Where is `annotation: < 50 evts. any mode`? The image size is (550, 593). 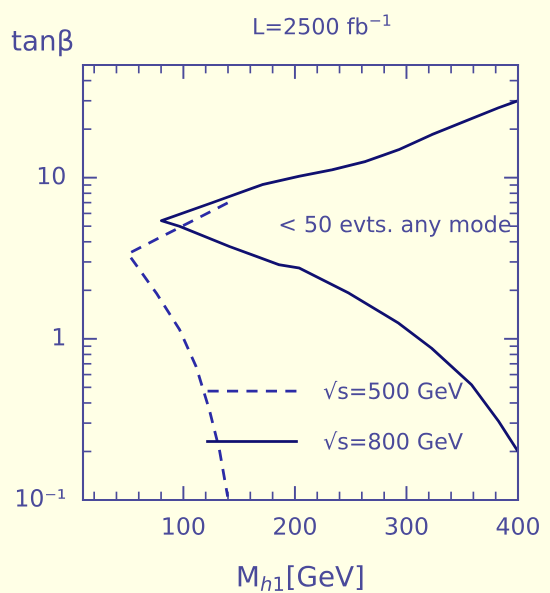
annotation: < 50 evts. any mode is located at coordinates (395, 226).